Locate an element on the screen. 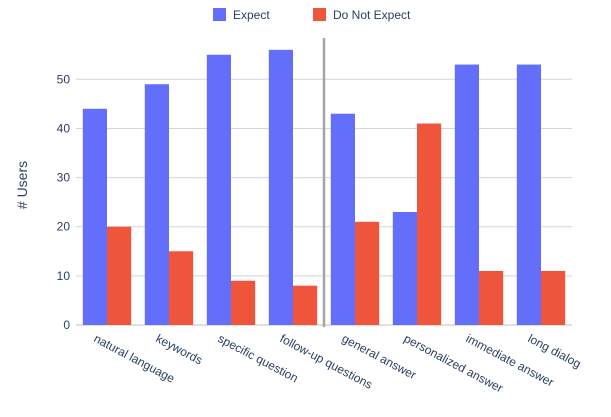  y-tick-label: 30 is located at coordinates (64, 178).